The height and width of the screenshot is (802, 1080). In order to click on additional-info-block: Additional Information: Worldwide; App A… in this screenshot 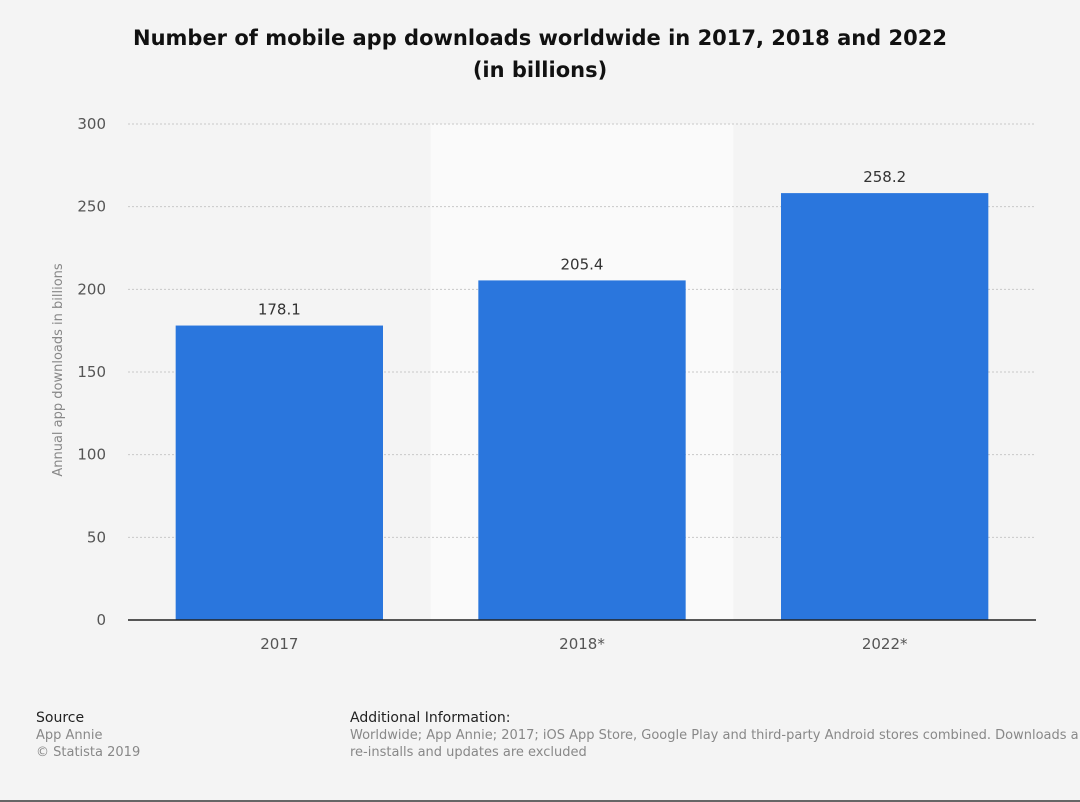, I will do `click(715, 735)`.